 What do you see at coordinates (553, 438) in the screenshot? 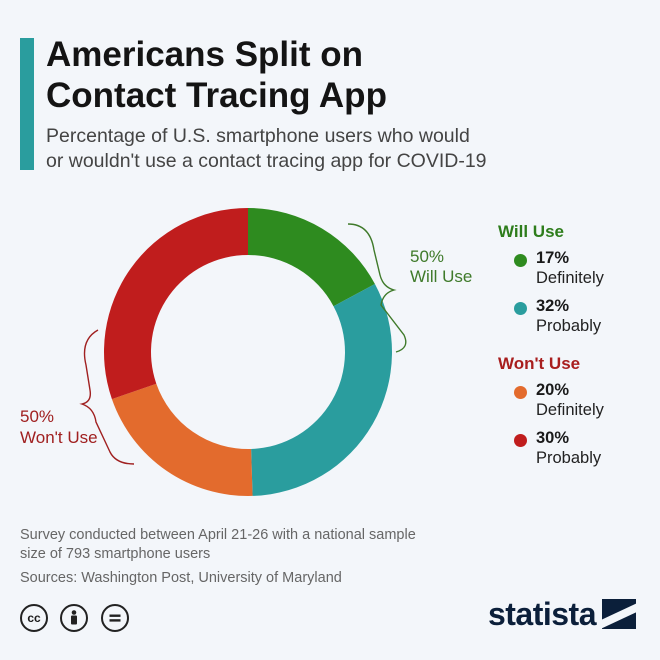
I see `legend-value: 30%` at bounding box center [553, 438].